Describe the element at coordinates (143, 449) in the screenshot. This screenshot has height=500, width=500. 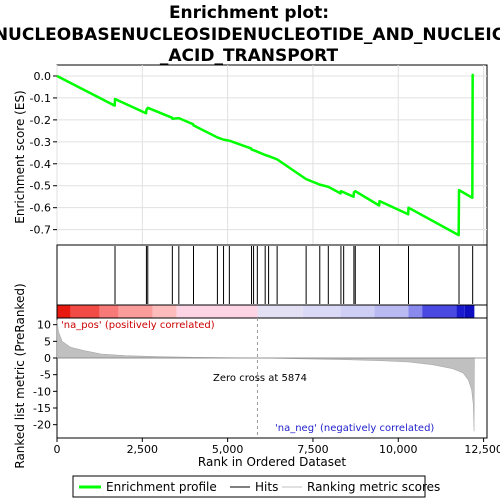
I see `x-tick-label: 2,500` at that location.